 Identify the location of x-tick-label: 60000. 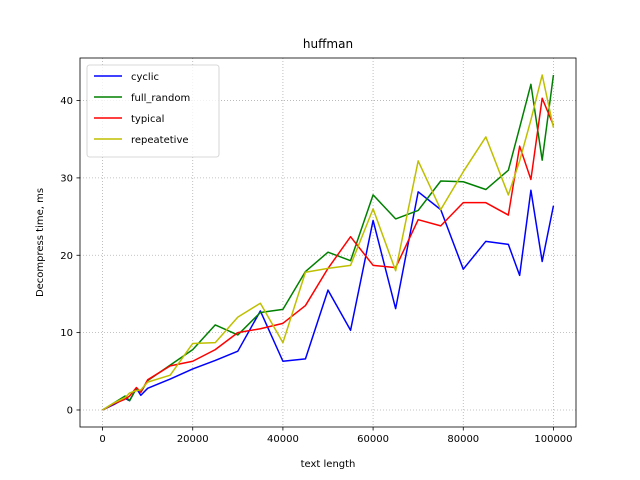
(373, 439).